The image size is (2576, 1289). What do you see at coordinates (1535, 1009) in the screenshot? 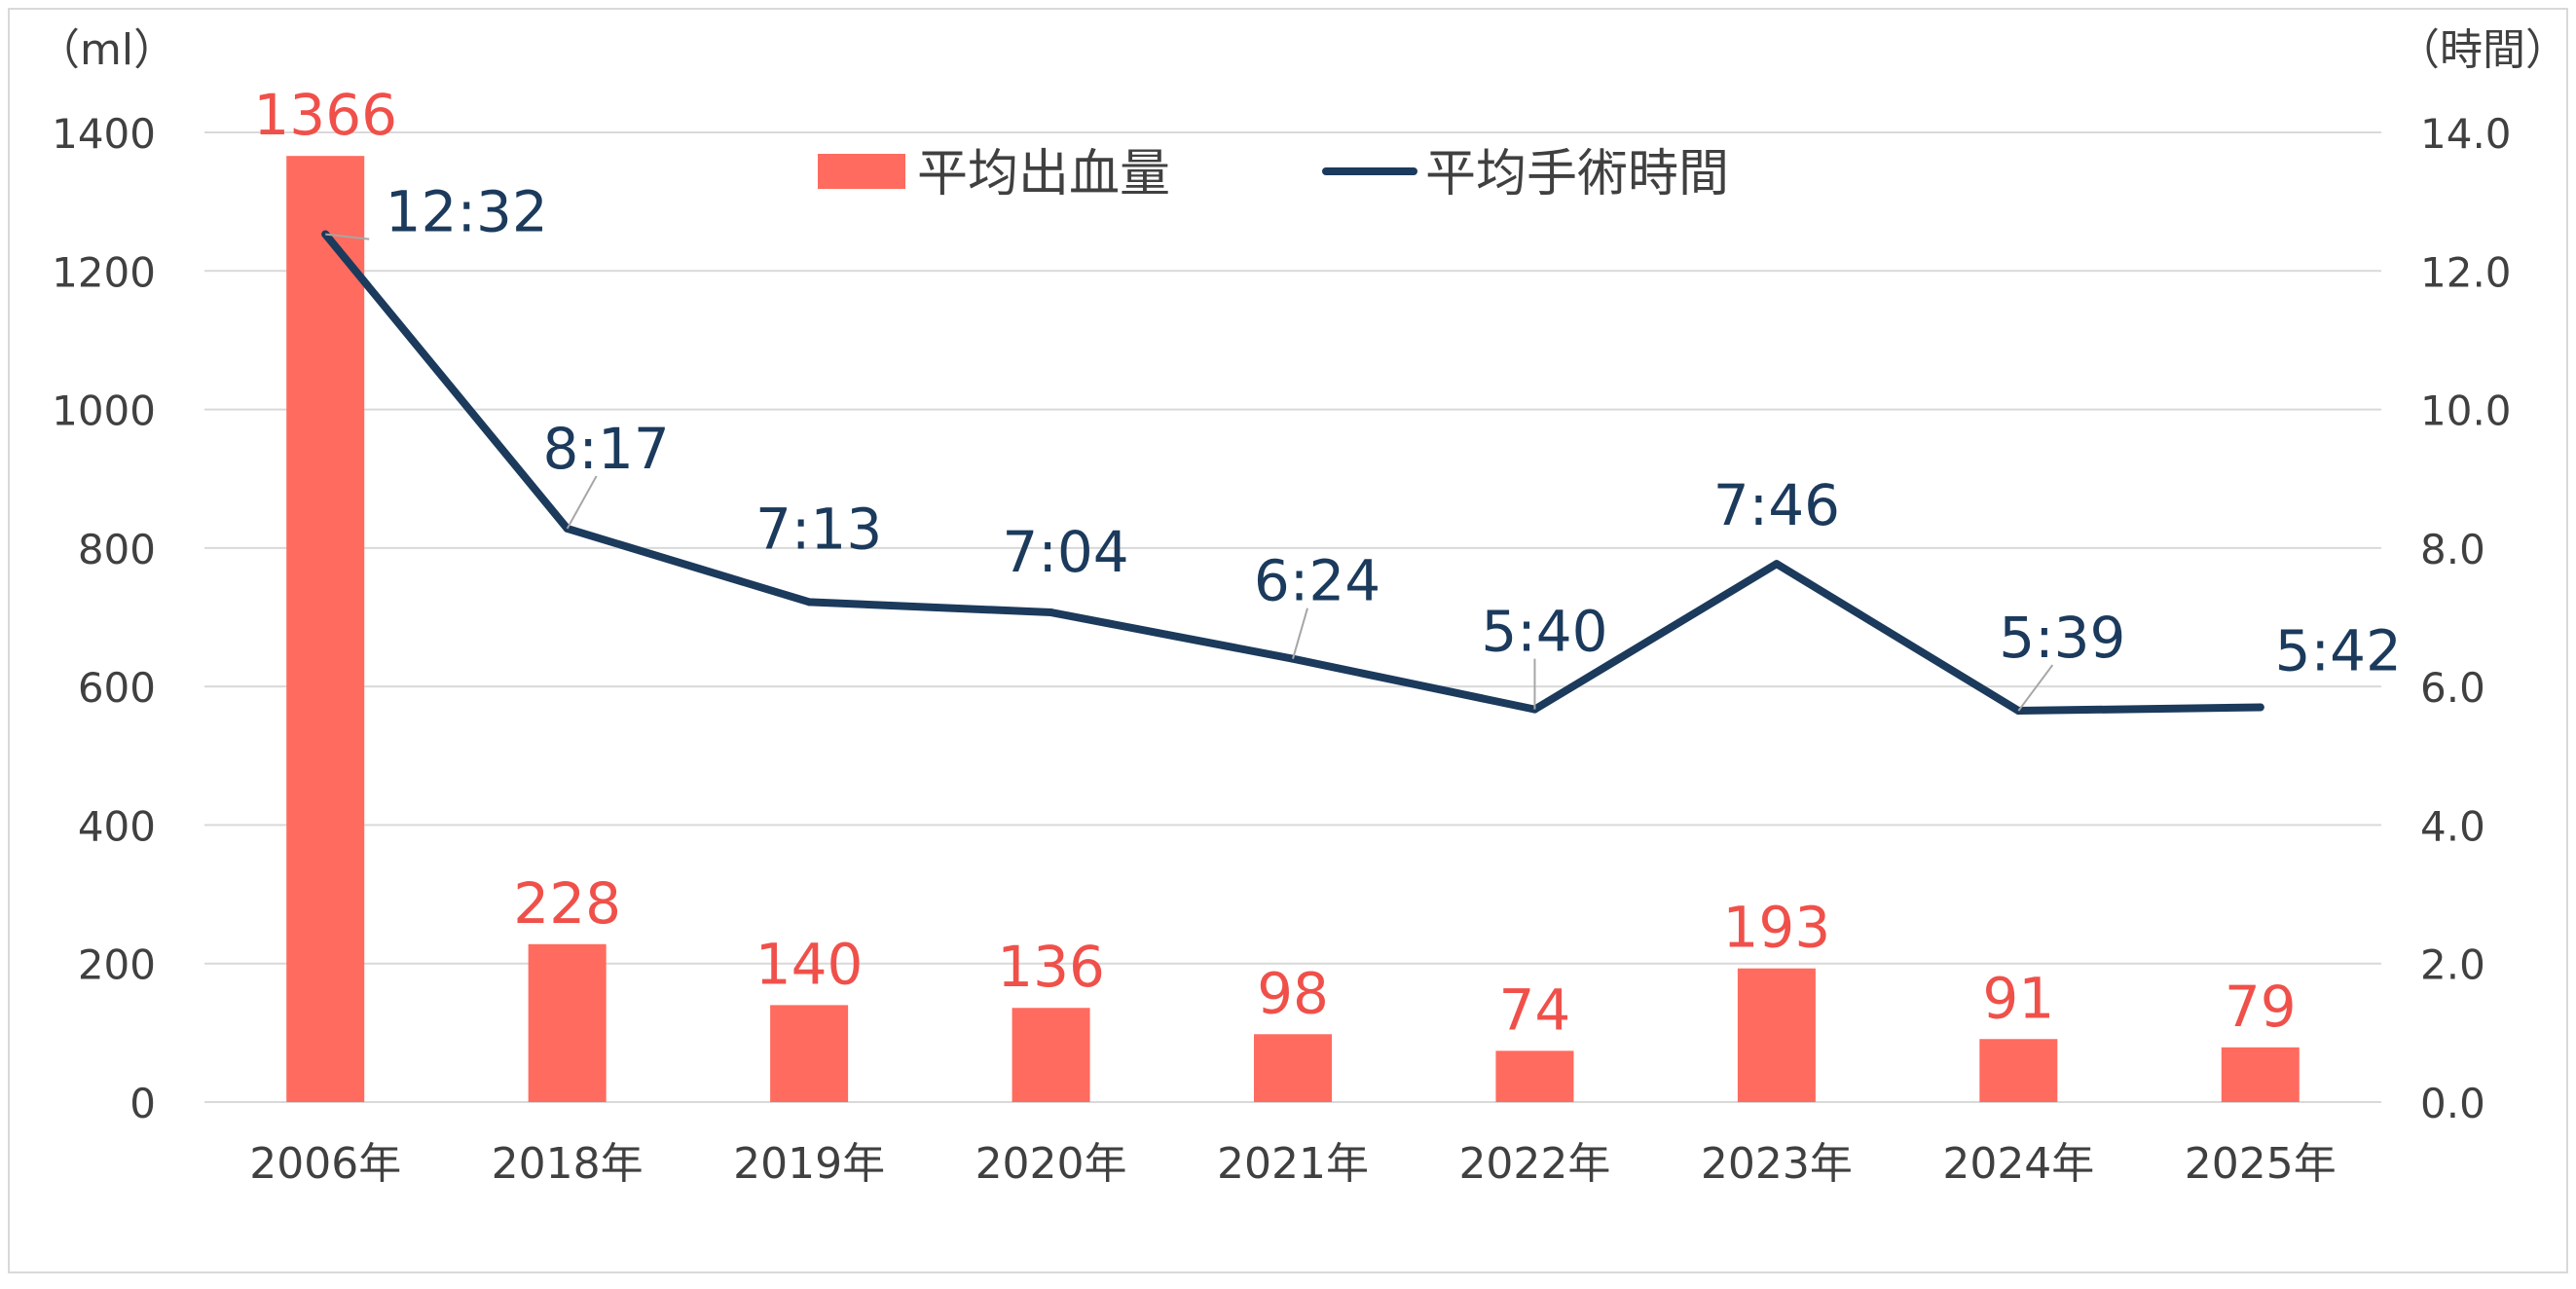
I see `bar-data-label: 74` at bounding box center [1535, 1009].